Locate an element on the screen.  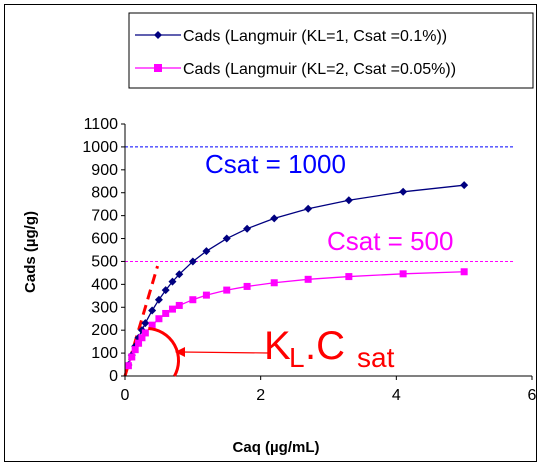
x-ticks: 0 2 4 6 is located at coordinates (329, 390).